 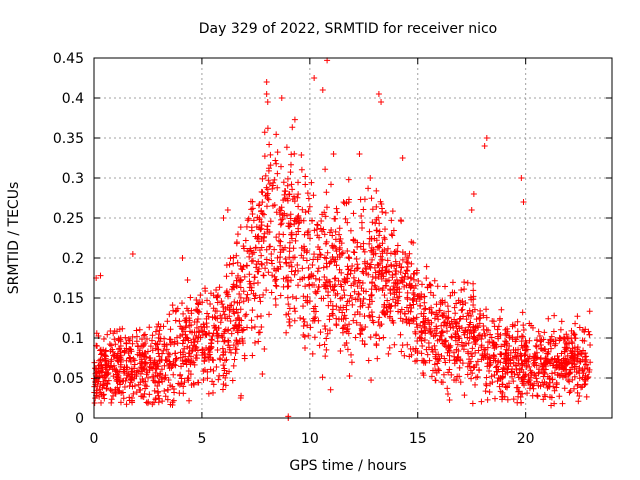 What do you see at coordinates (347, 466) in the screenshot?
I see `x-axis-label: GPS time / hours` at bounding box center [347, 466].